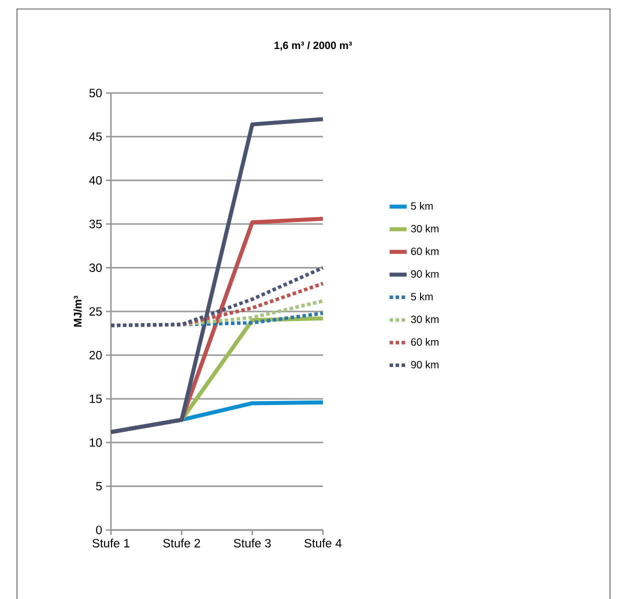  I want to click on x-tick-label: Stufe 4, so click(323, 543).